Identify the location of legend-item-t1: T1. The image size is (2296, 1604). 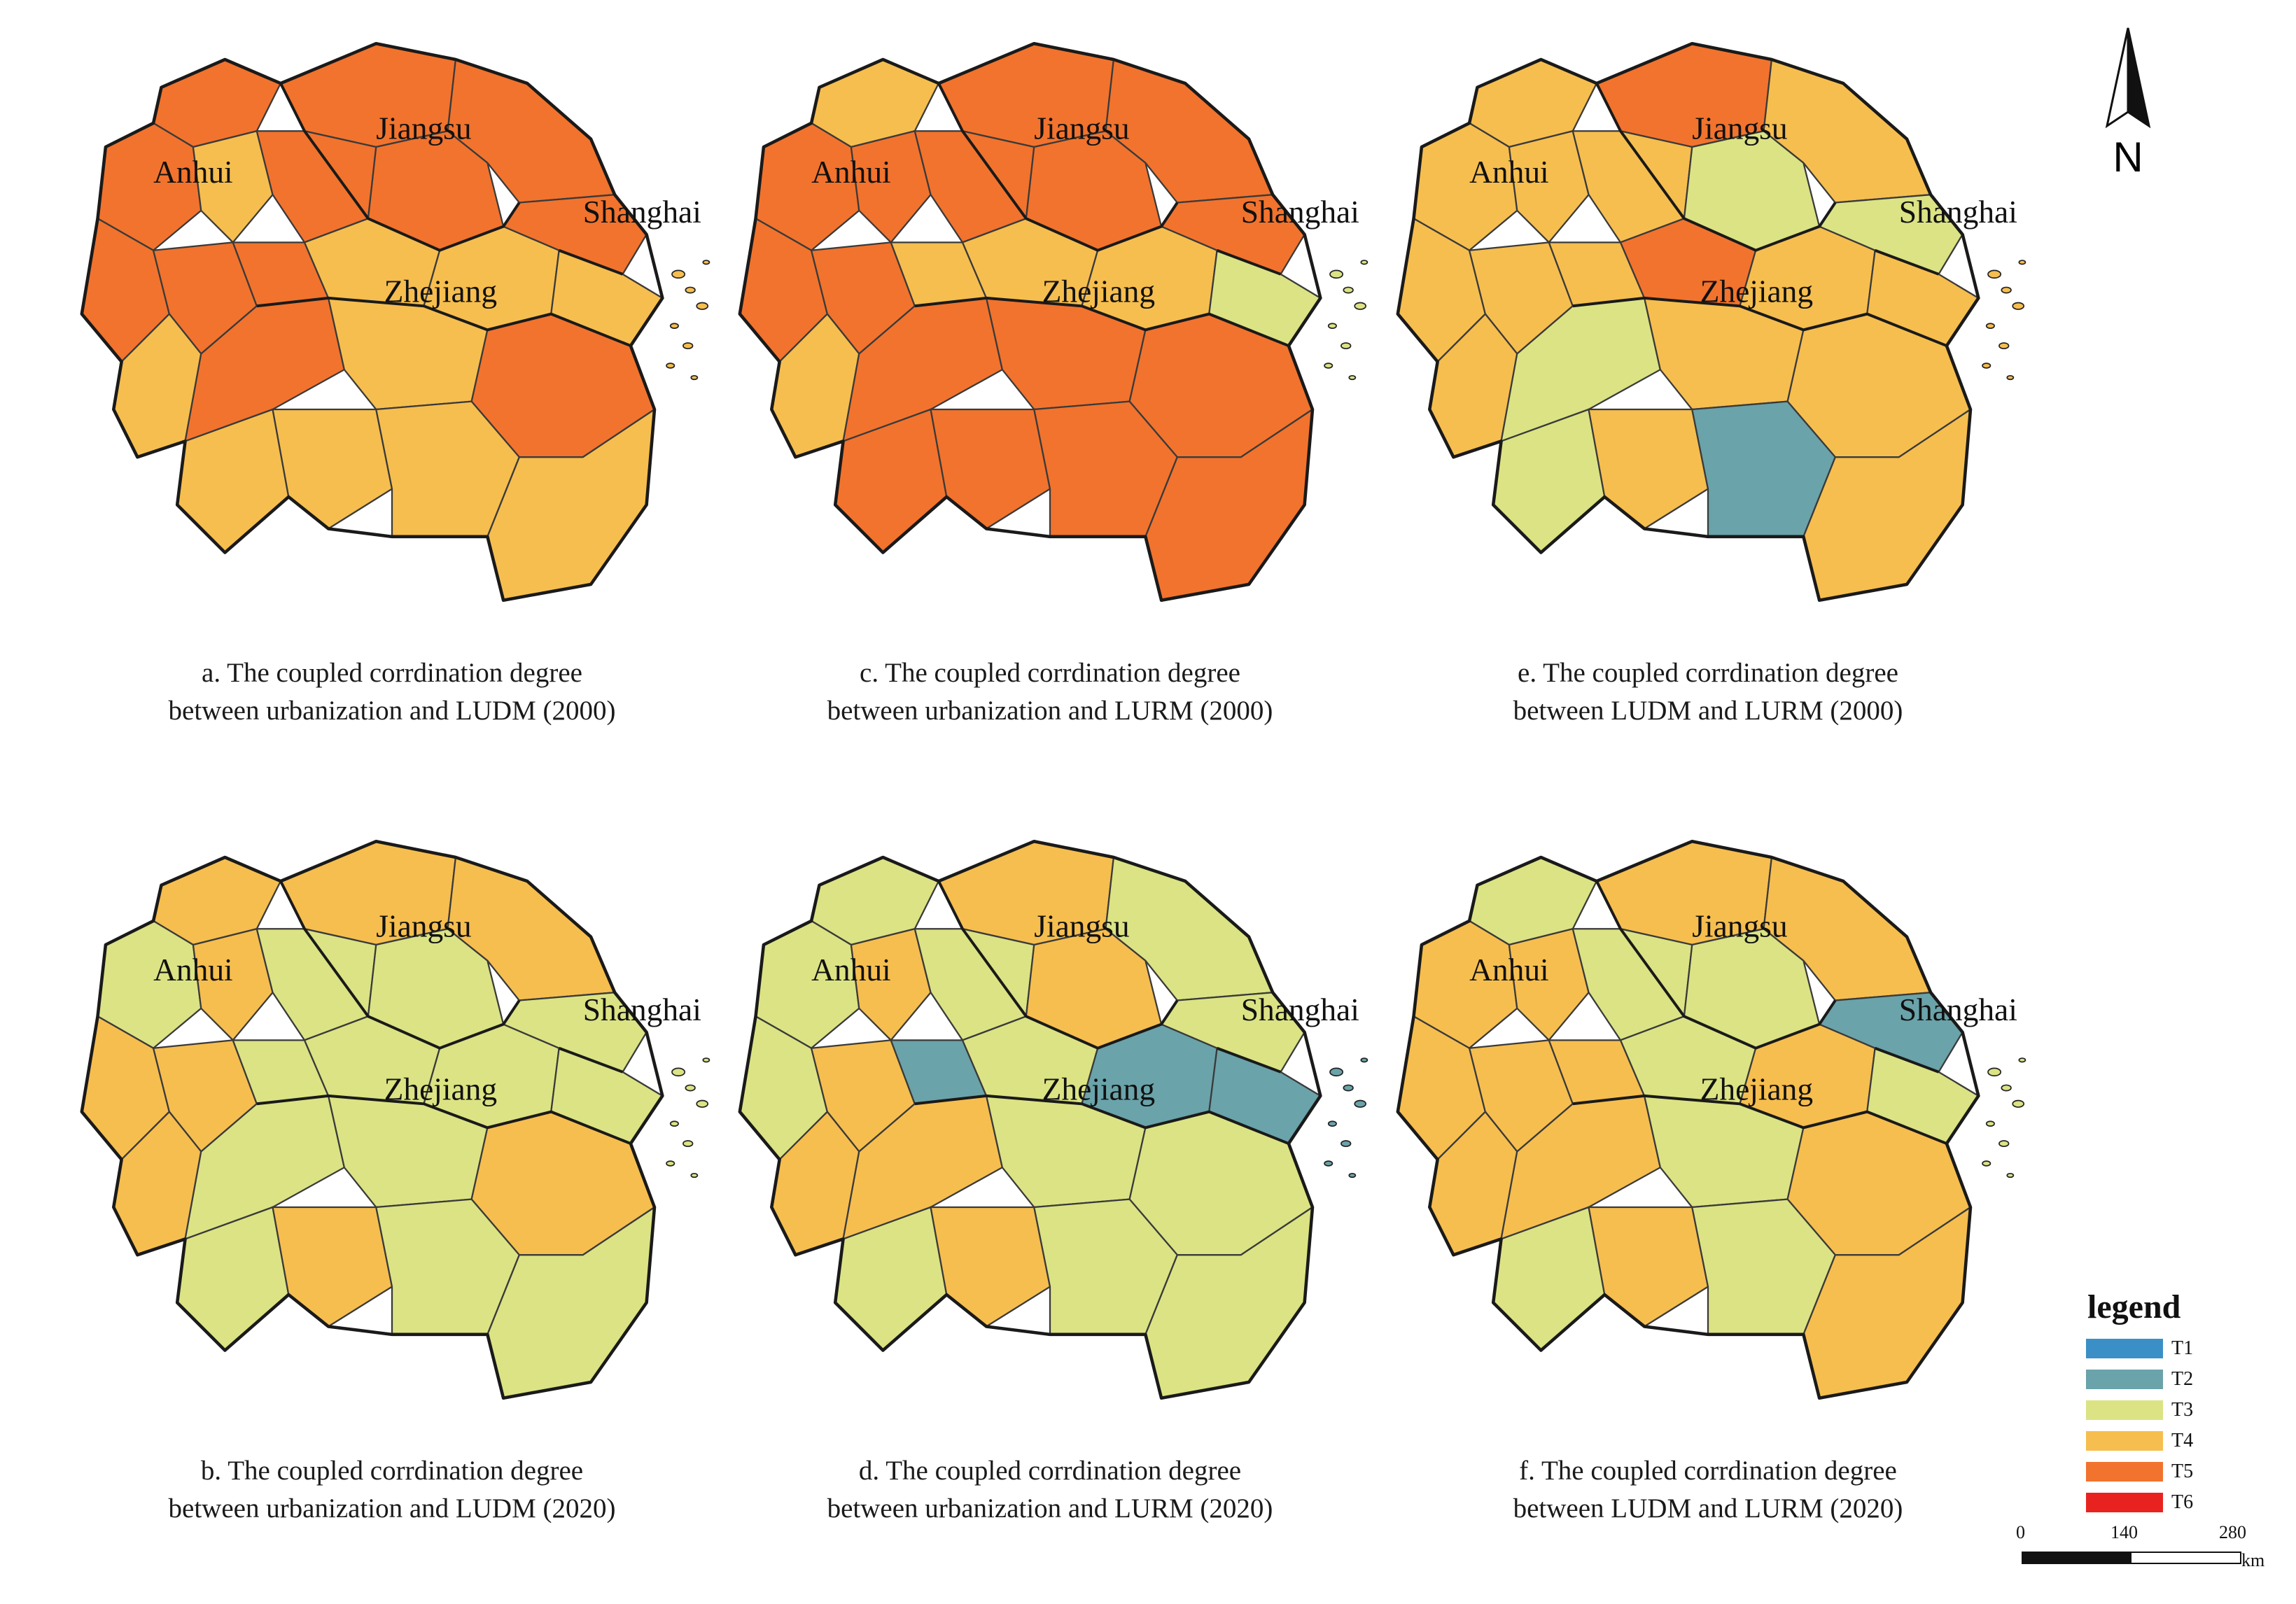
(2149, 1348).